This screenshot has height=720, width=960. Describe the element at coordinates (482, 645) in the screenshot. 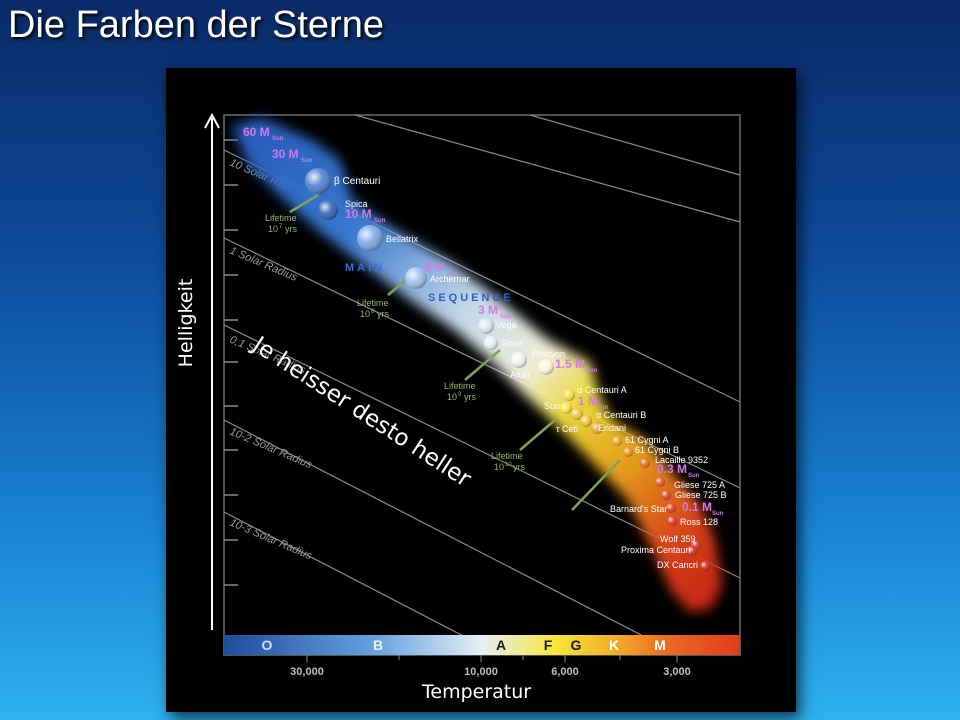

I see `spectral-bar` at that location.